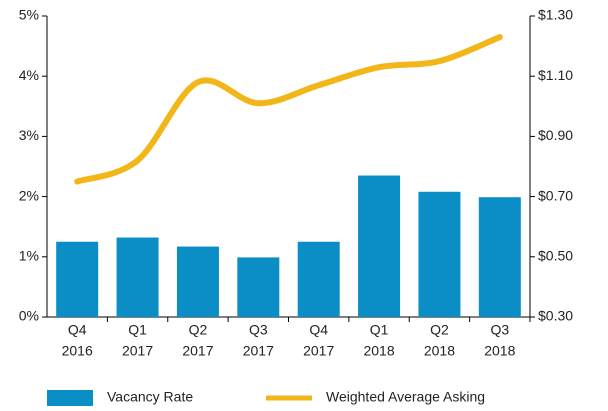  What do you see at coordinates (555, 15) in the screenshot?
I see `y2-tick-label: $1.30` at bounding box center [555, 15].